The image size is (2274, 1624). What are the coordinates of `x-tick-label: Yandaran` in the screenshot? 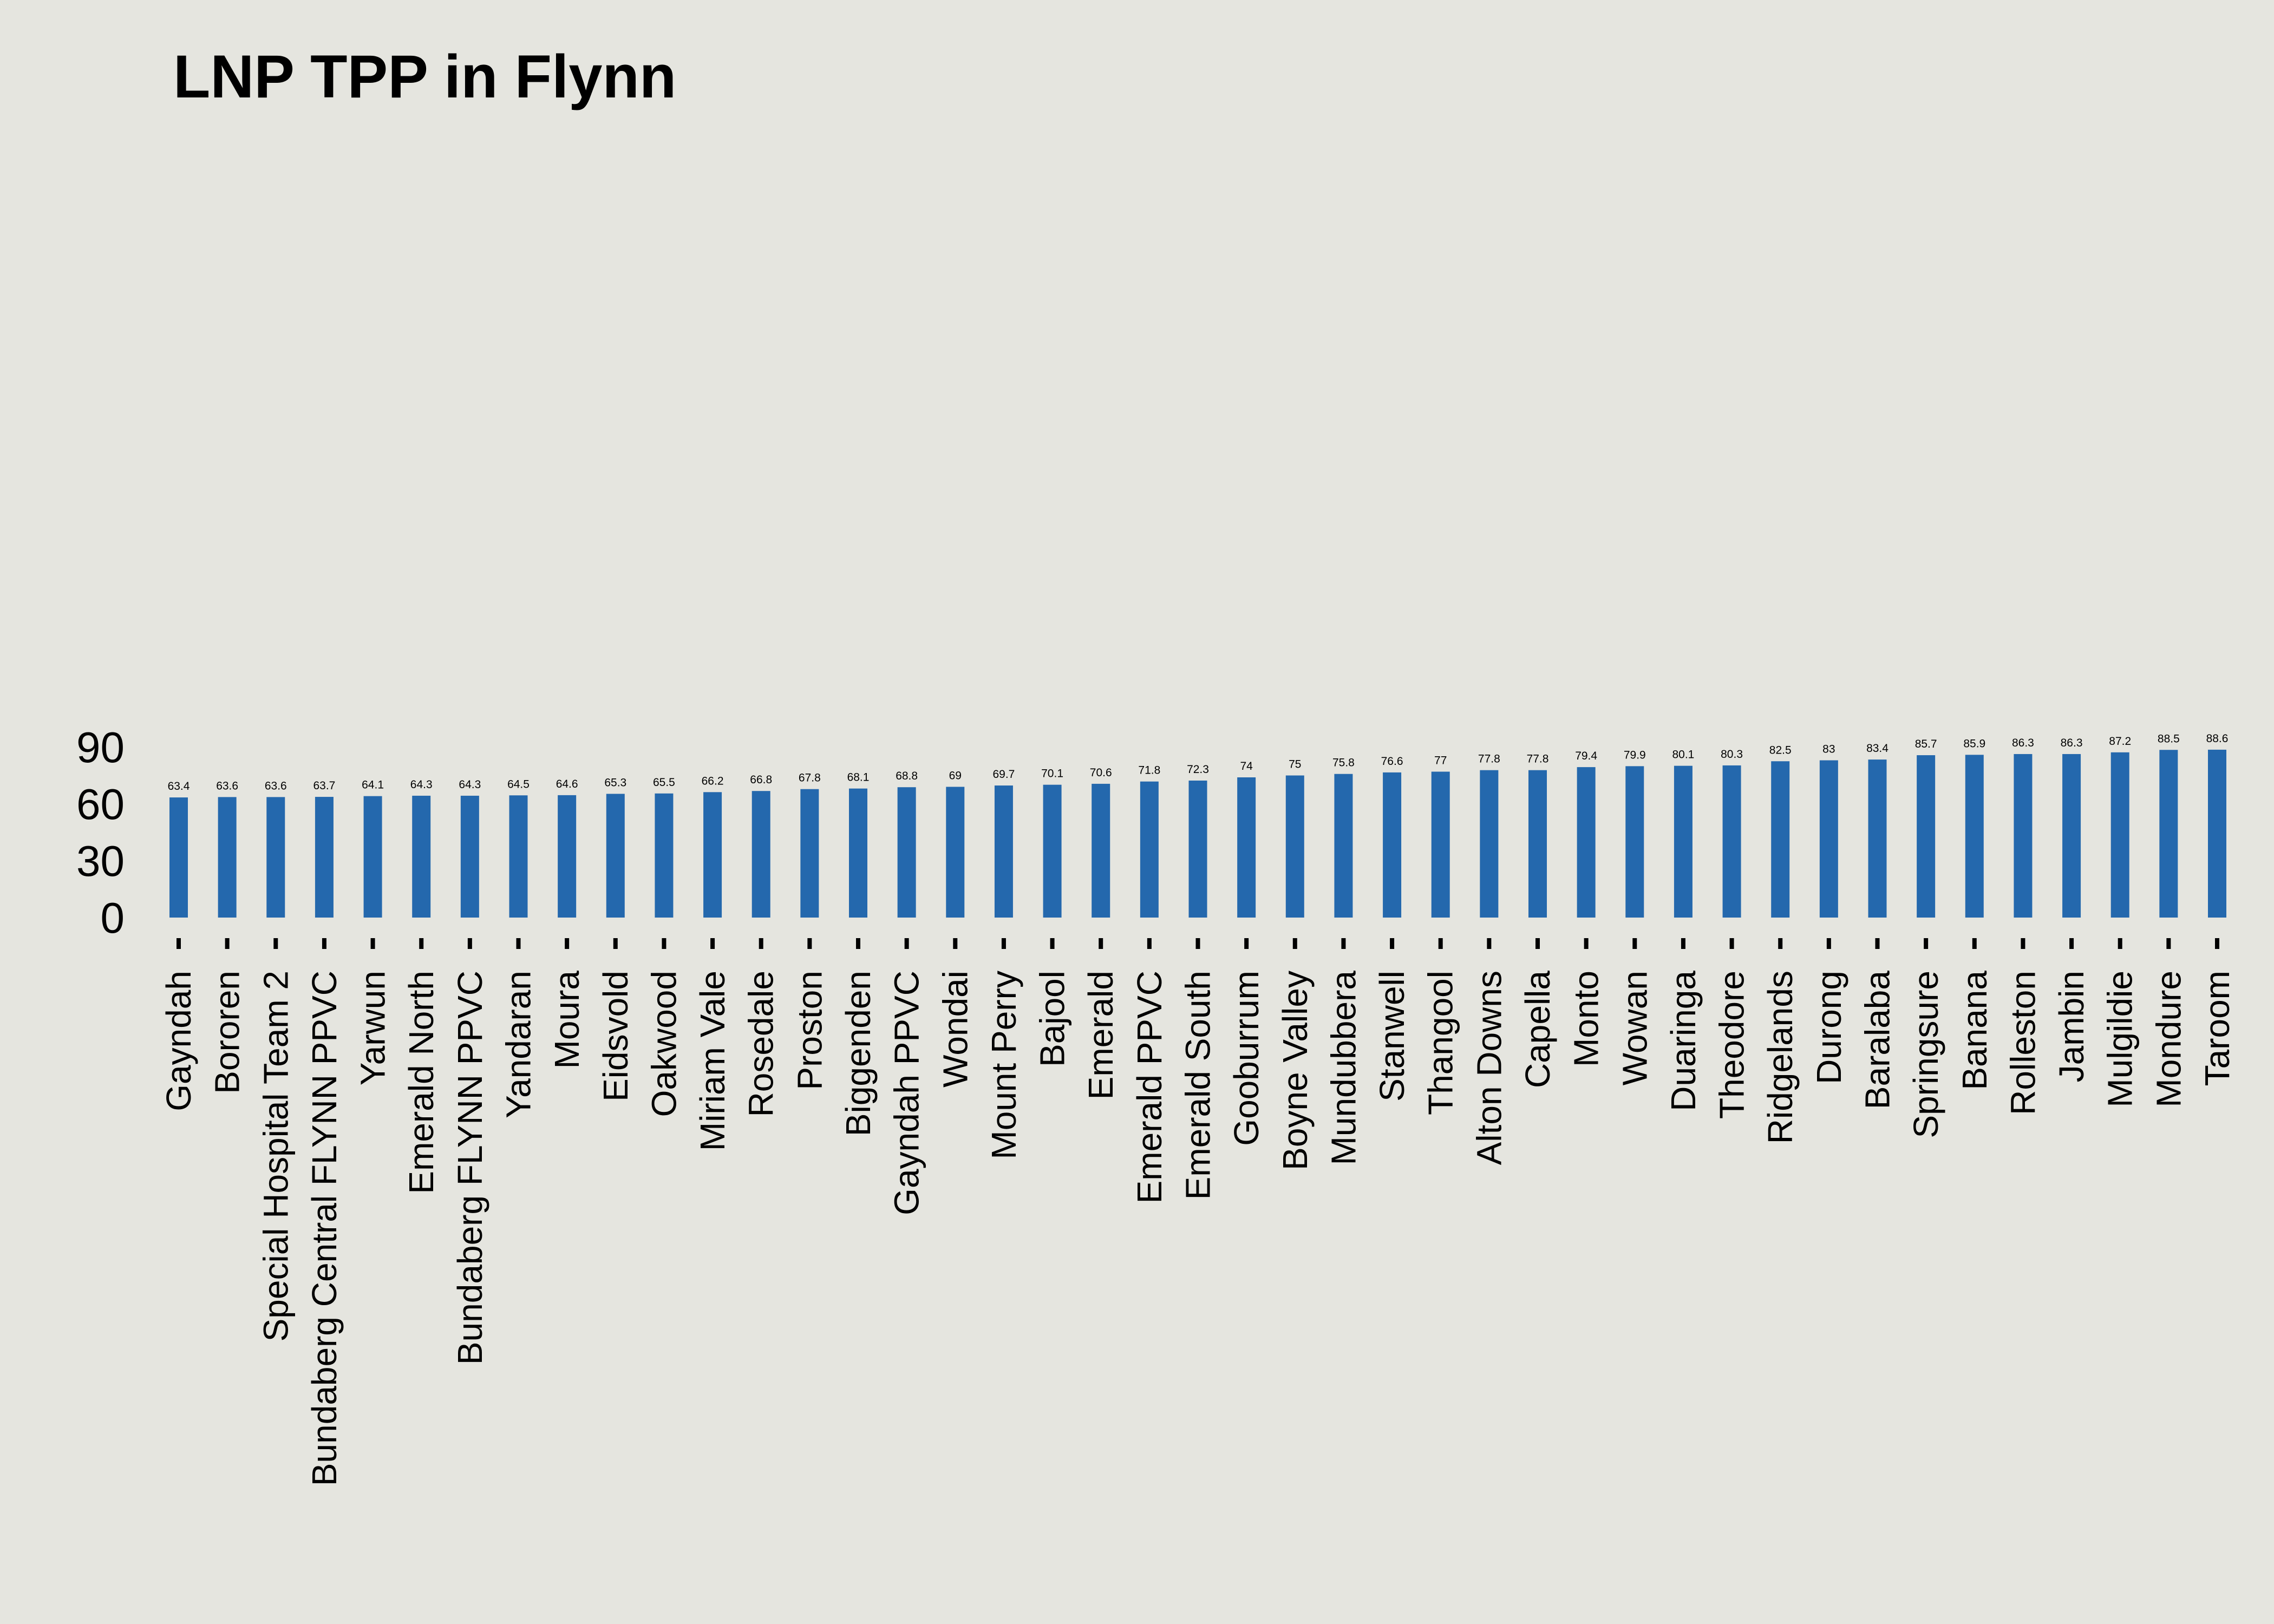 It's located at (519, 1044).